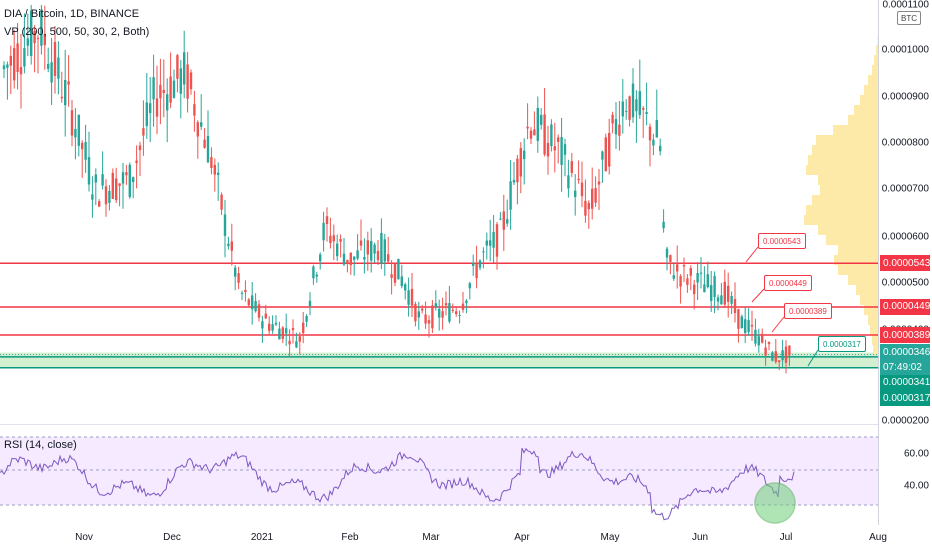 The image size is (932, 550). I want to click on time-tick-label: Mar, so click(431, 537).